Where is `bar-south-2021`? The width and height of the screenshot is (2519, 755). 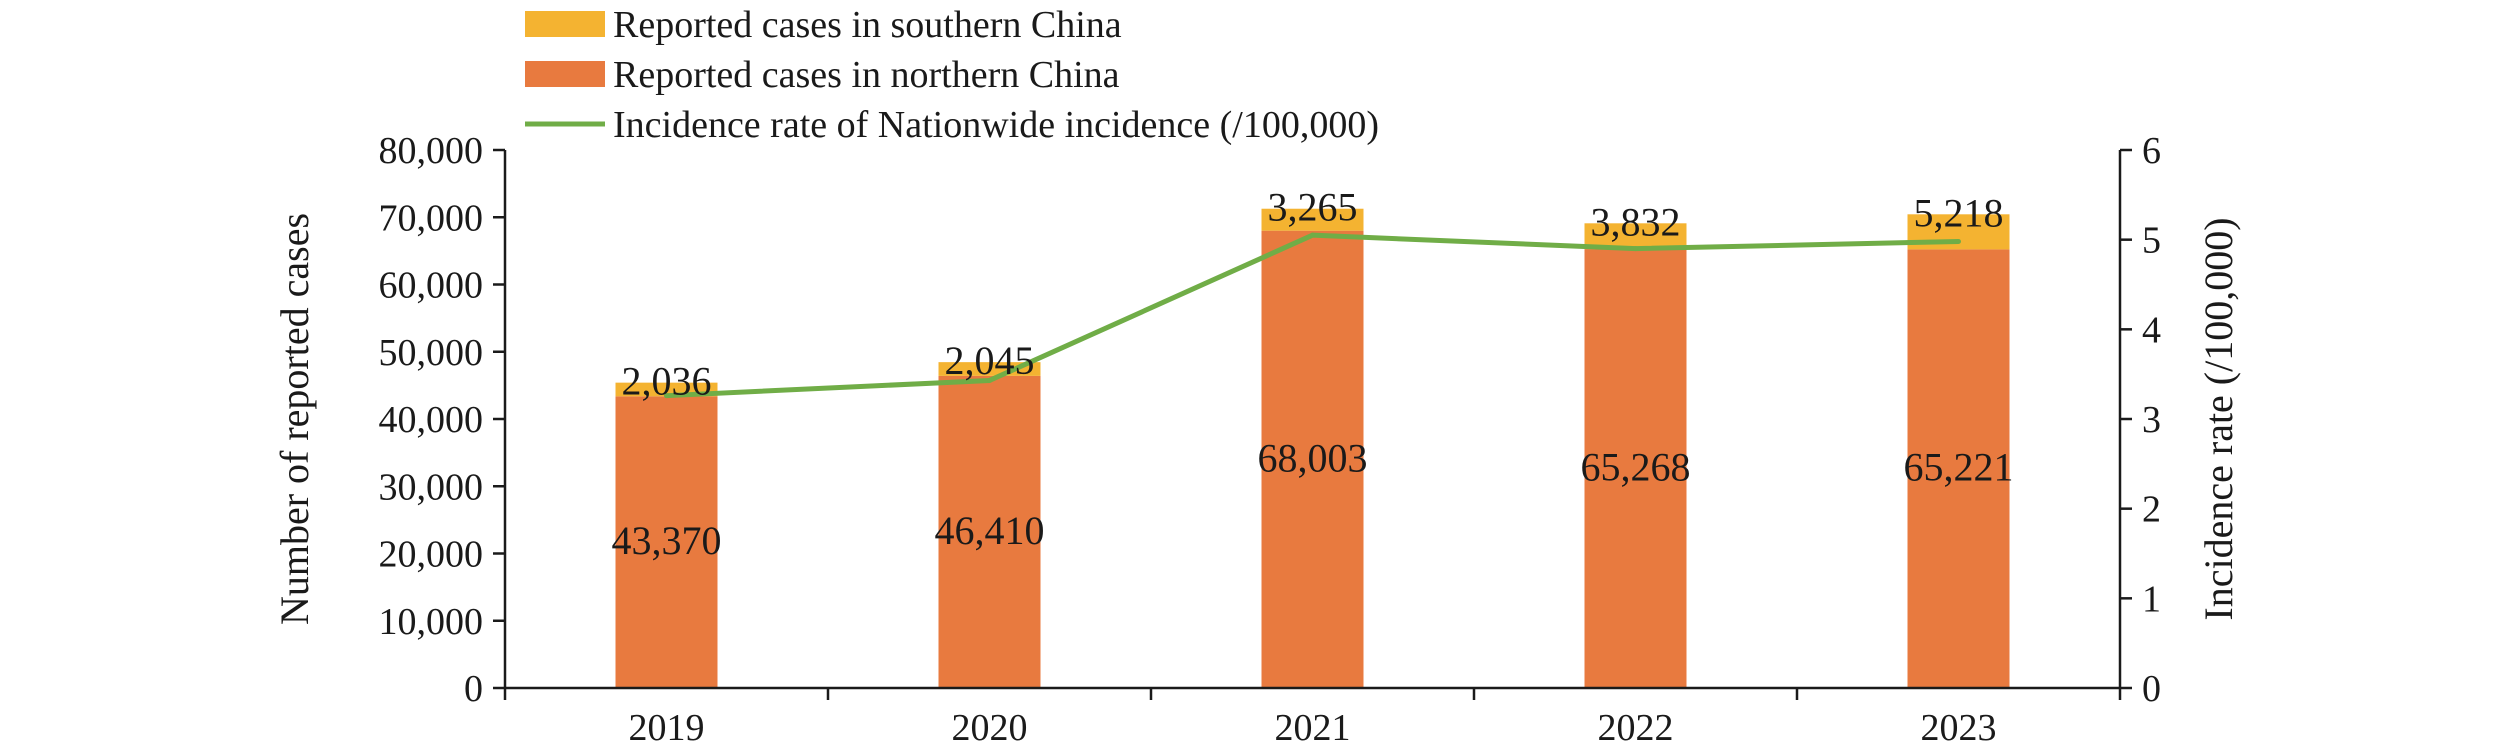 bar-south-2021 is located at coordinates (1312, 219).